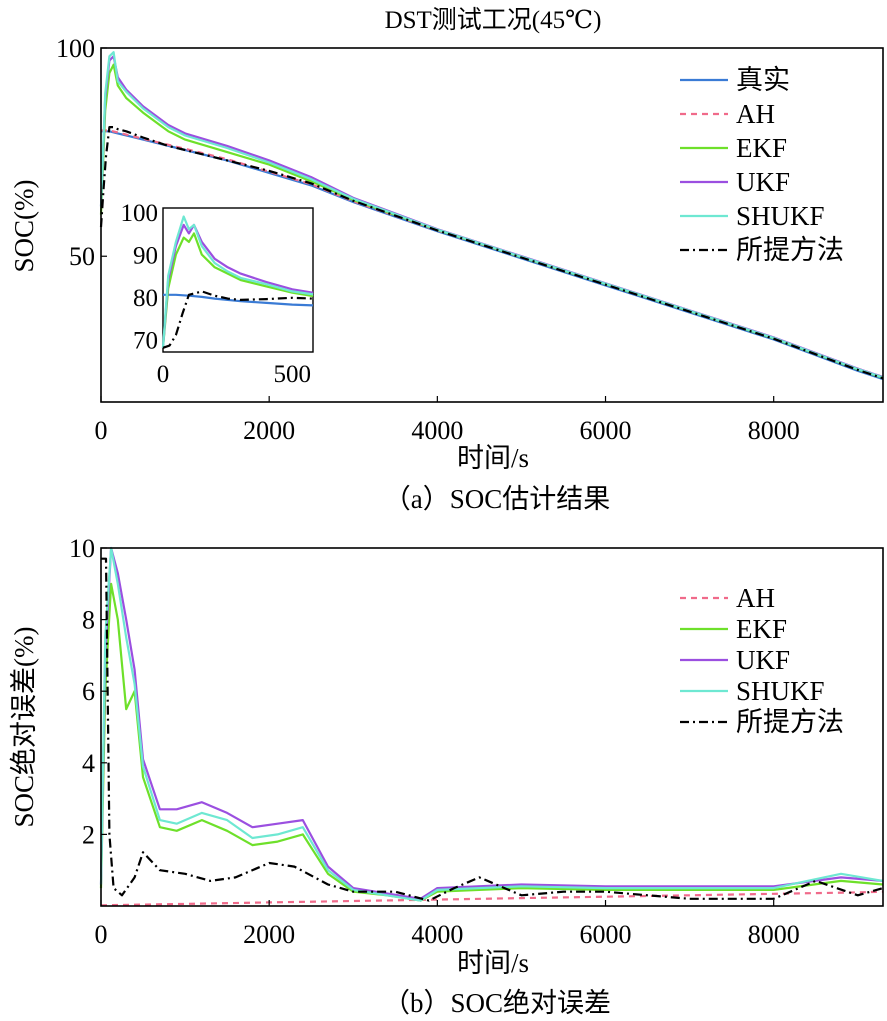  What do you see at coordinates (75, 48) in the screenshot?
I see `y-tick-label: 100` at bounding box center [75, 48].